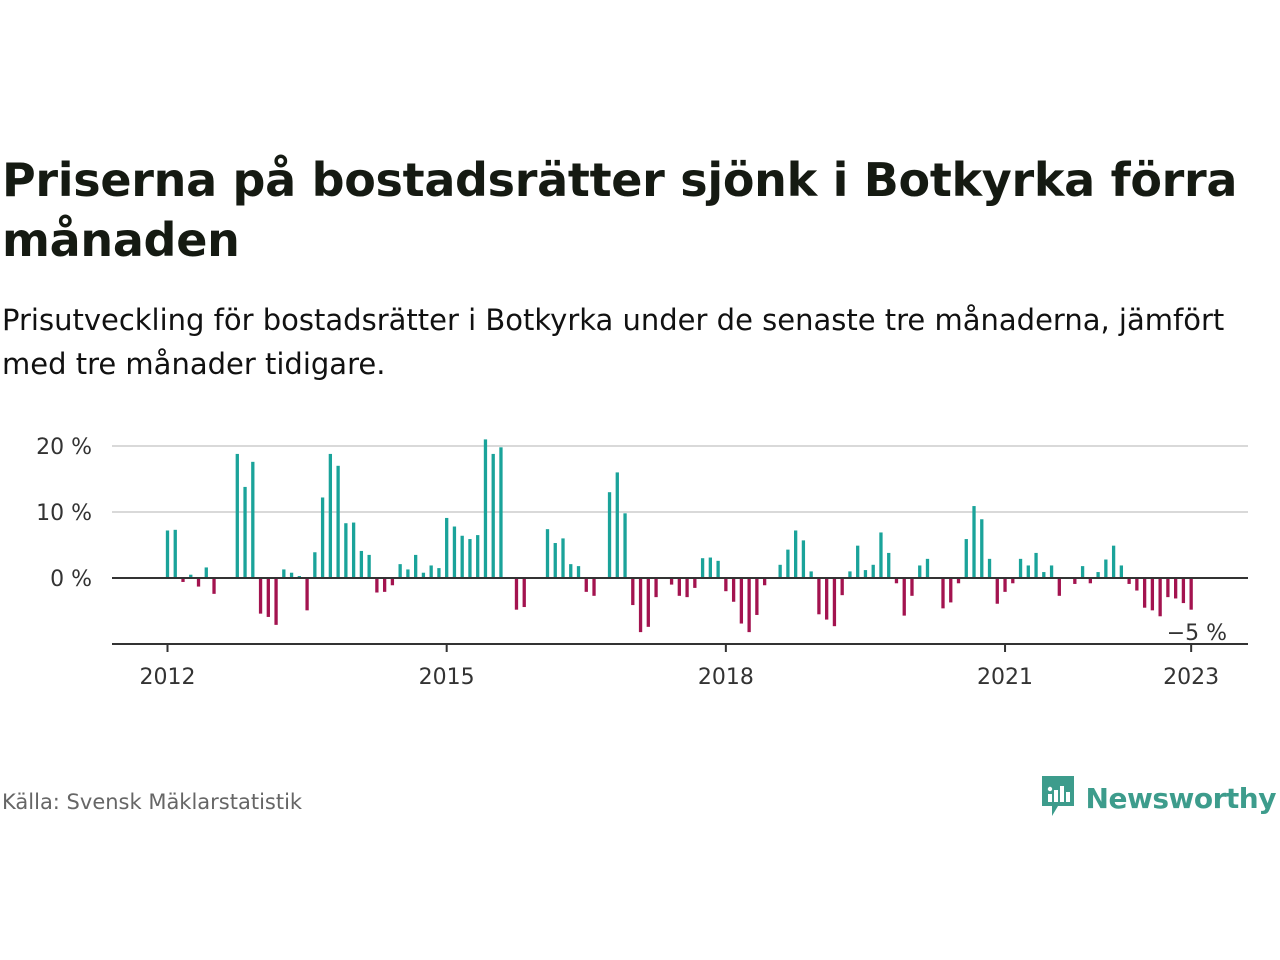 This screenshot has width=1280, height=960. Describe the element at coordinates (64, 447) in the screenshot. I see `y-tick-label: 20 %` at that location.